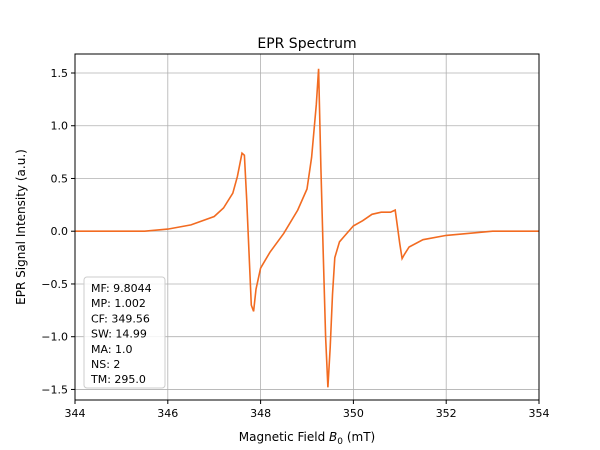 This screenshot has height=450, width=600. Describe the element at coordinates (75, 413) in the screenshot. I see `x-tick-label: 344` at that location.